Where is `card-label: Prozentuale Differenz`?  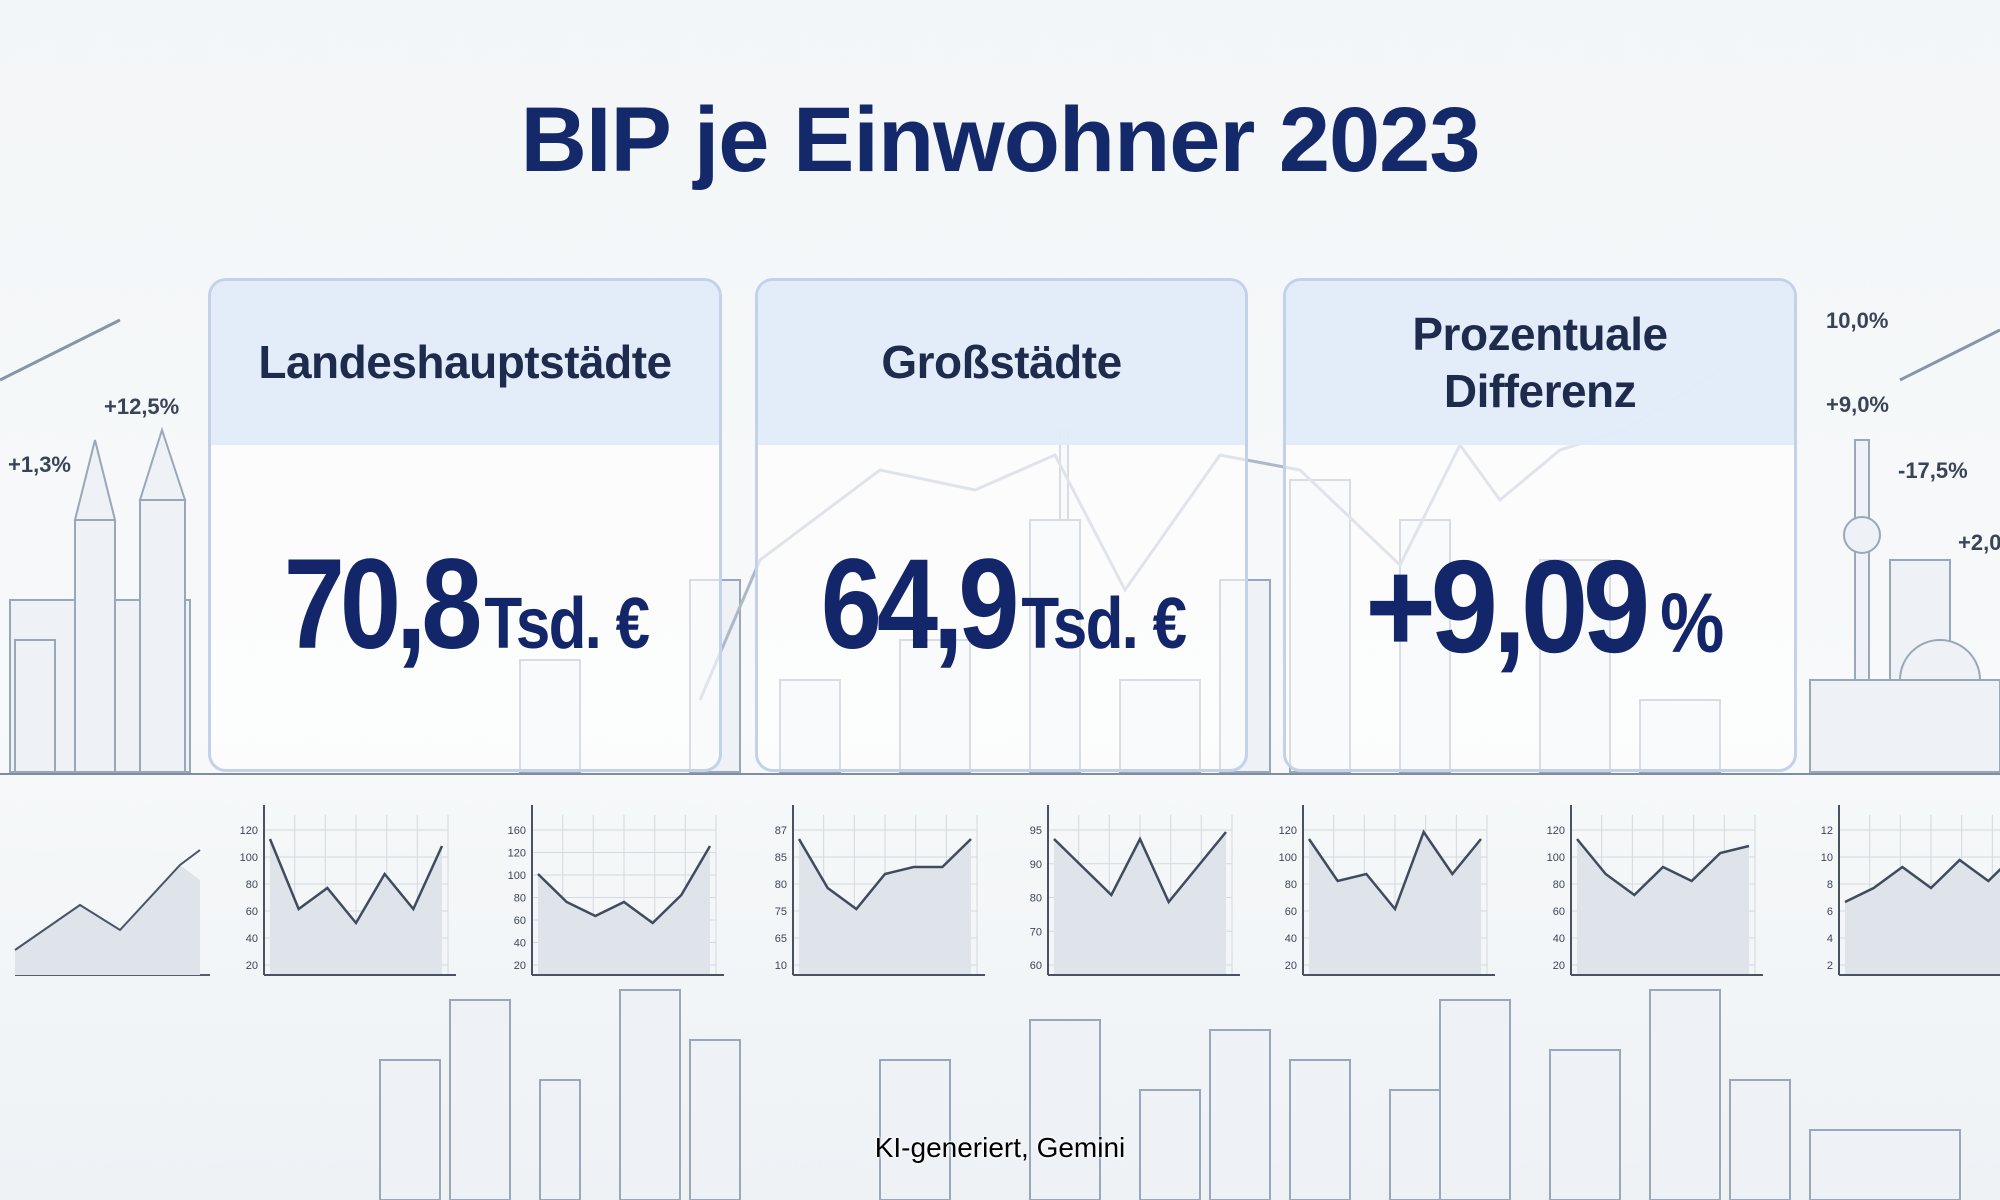
card-label: Prozentuale Differenz is located at coordinates (1540, 363).